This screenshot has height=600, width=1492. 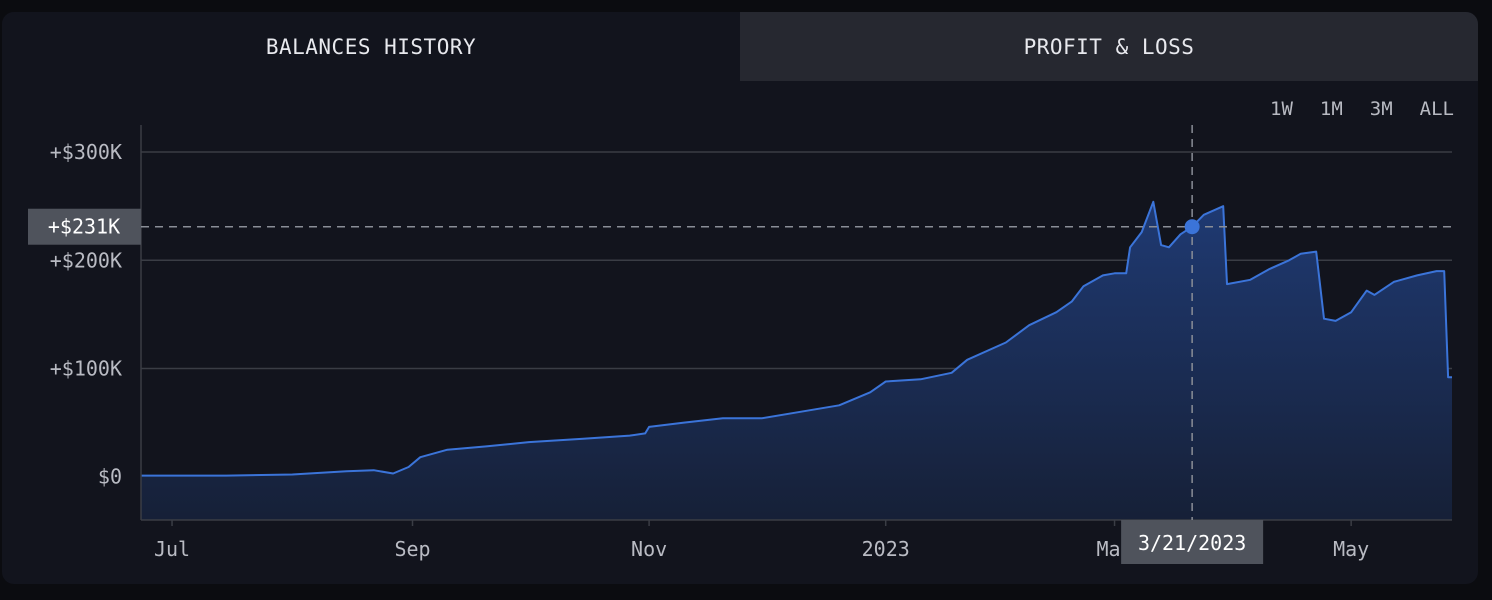 I want to click on y-tick-label: +$200K, so click(x=86, y=260).